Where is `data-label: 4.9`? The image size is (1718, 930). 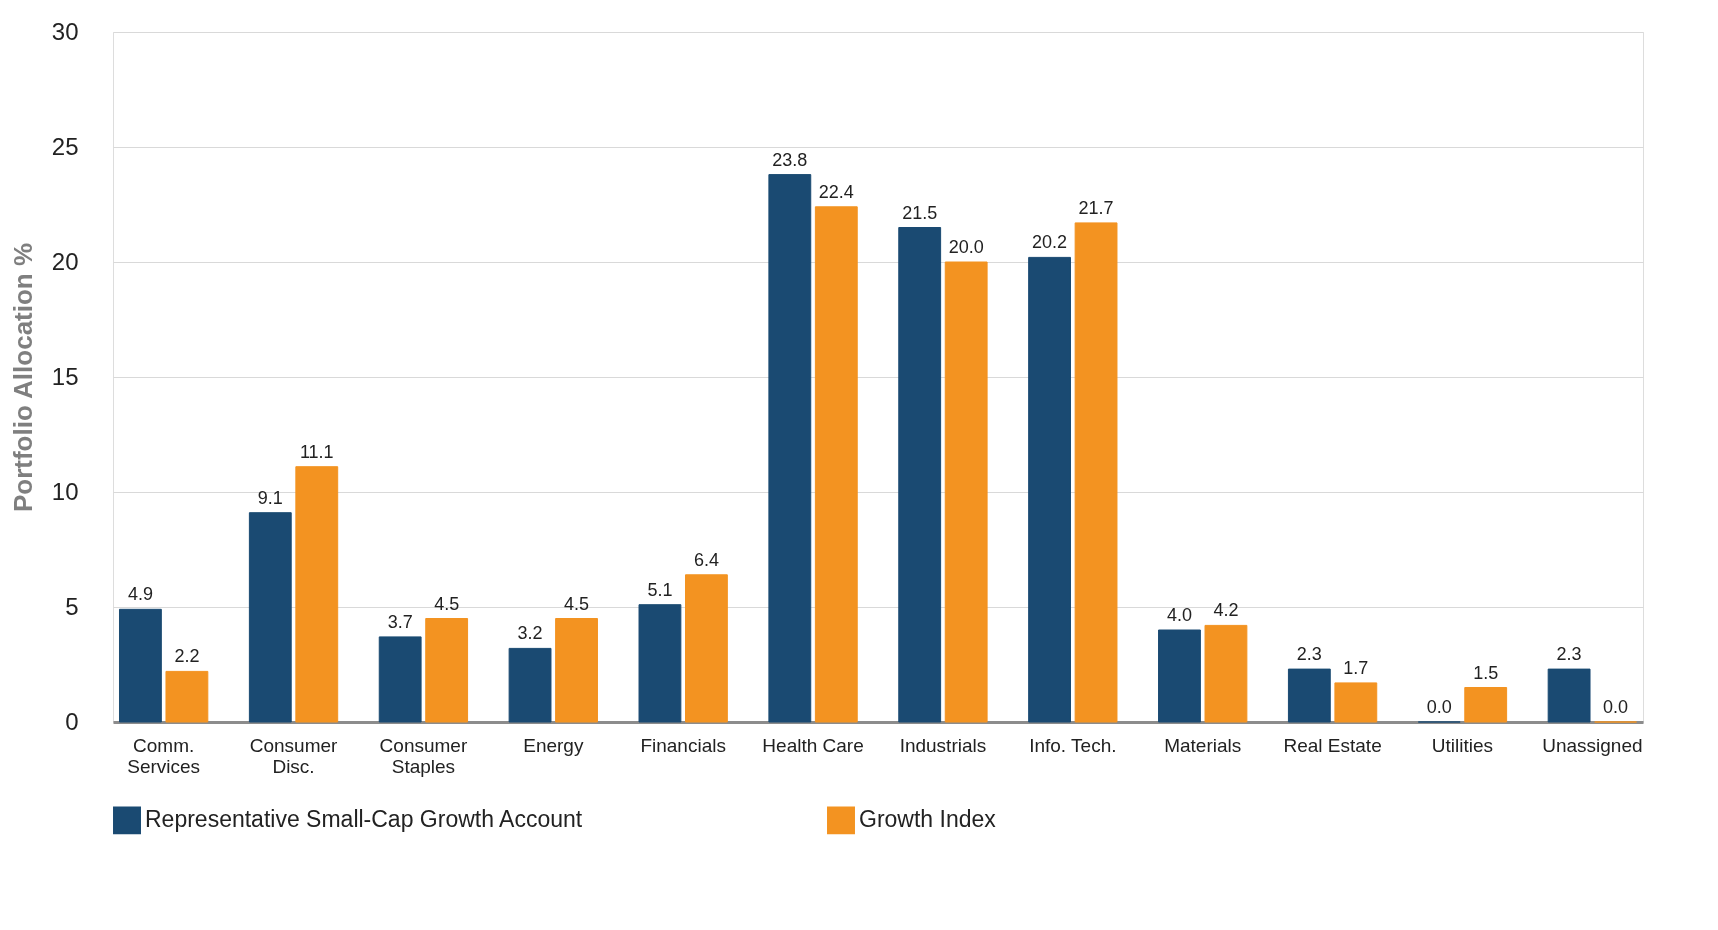 data-label: 4.9 is located at coordinates (140, 594).